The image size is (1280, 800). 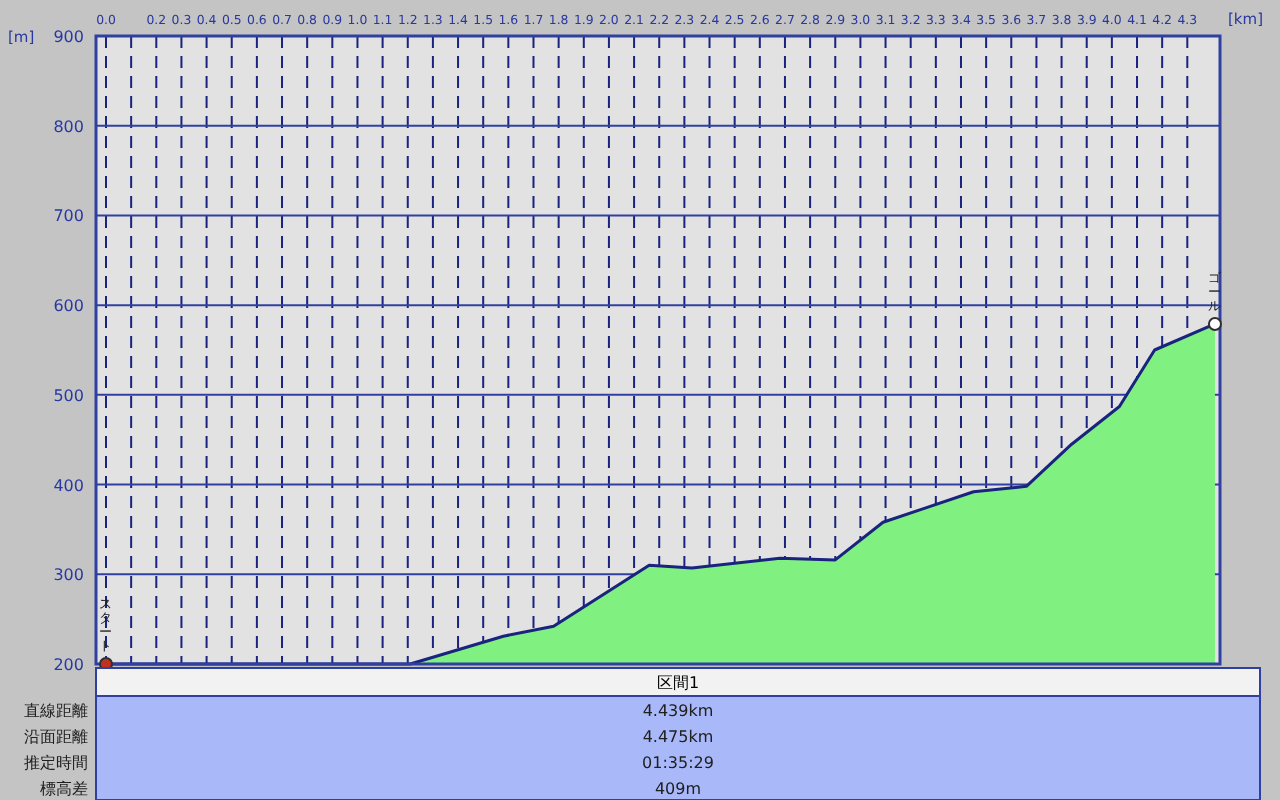 What do you see at coordinates (68, 485) in the screenshot?
I see `y-tick-label: 400` at bounding box center [68, 485].